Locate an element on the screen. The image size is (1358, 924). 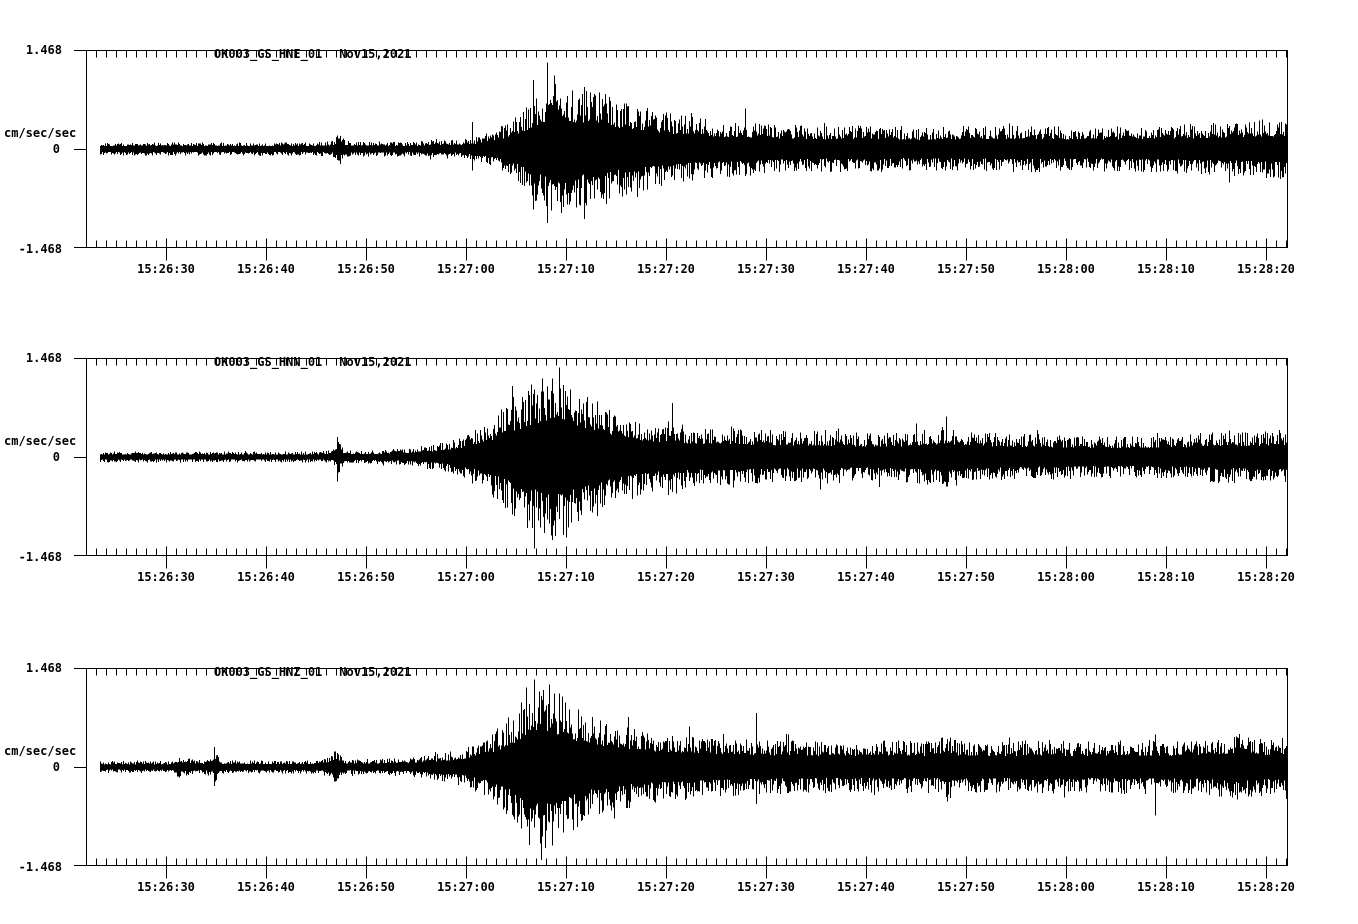
panel-title: OK003_GS_HNN_01 Nov15,2021 is located at coordinates (298, 362).